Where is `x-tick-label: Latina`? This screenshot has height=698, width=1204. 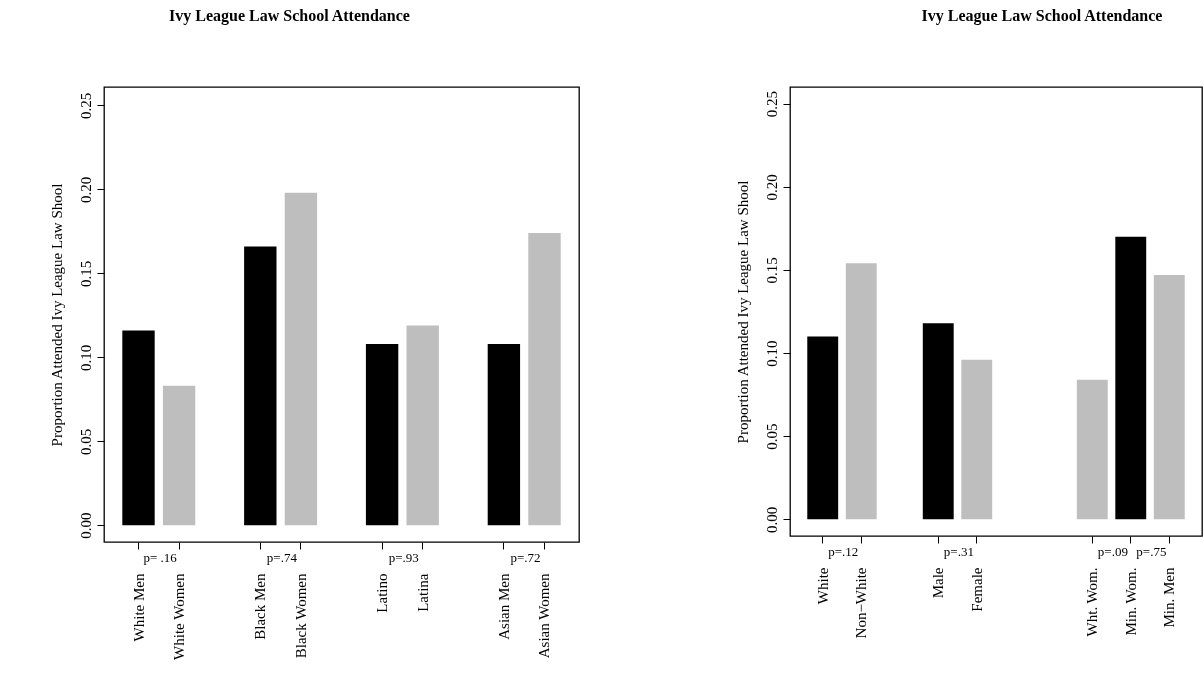
x-tick-label: Latina is located at coordinates (422, 592).